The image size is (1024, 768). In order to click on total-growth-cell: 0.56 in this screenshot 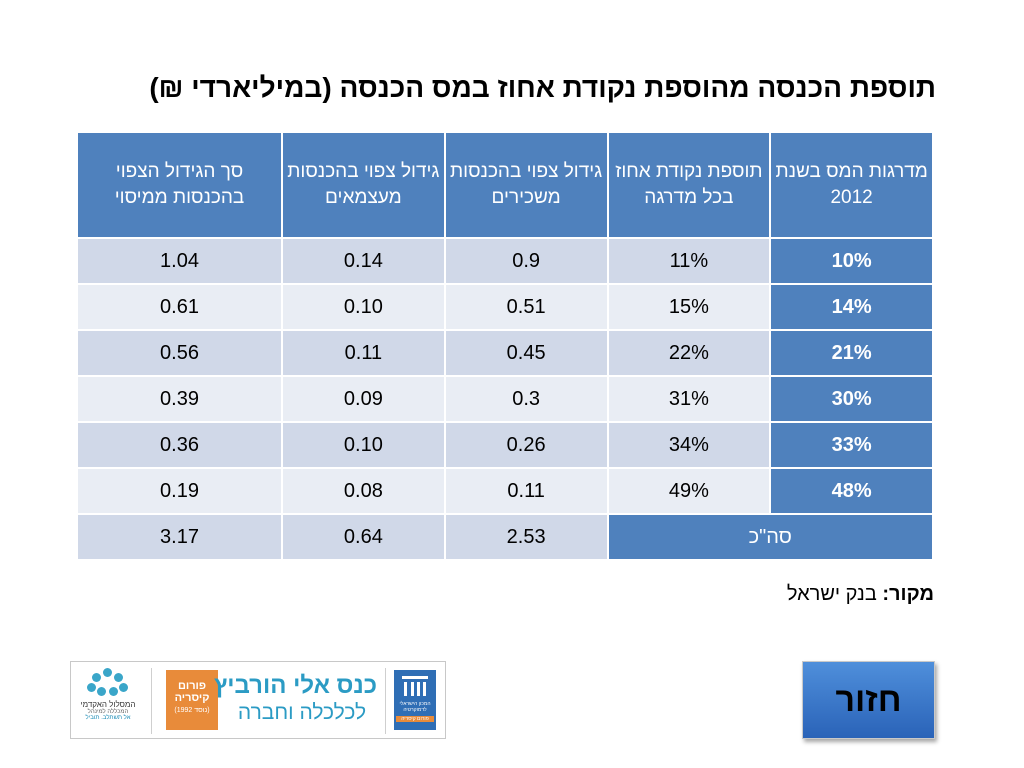, I will do `click(179, 353)`.